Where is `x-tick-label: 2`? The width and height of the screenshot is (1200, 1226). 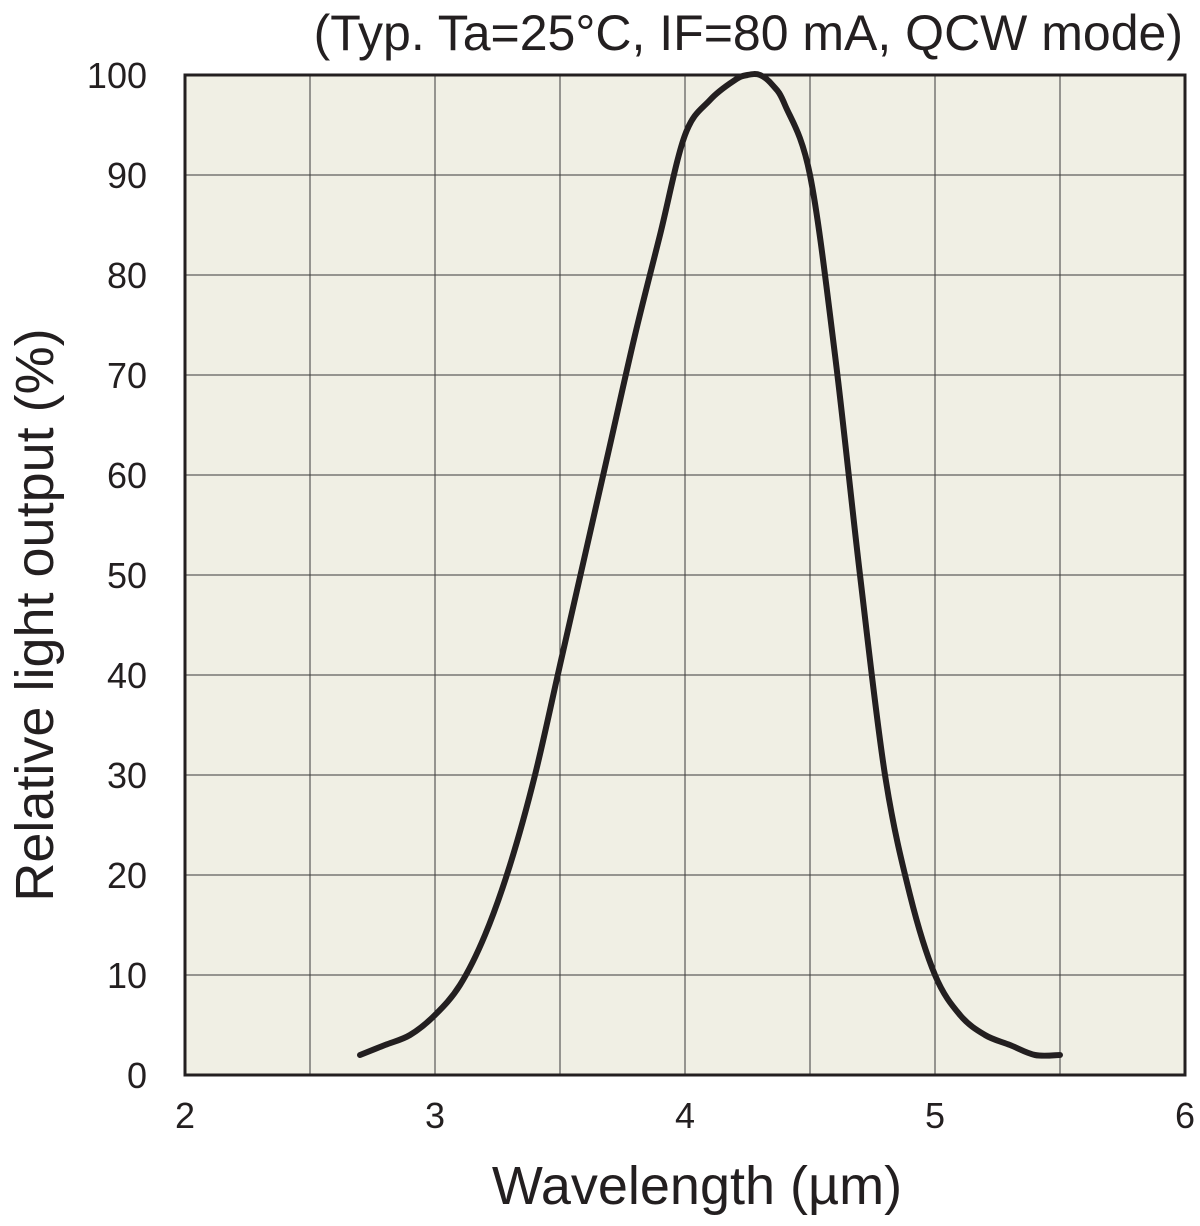
x-tick-label: 2 is located at coordinates (185, 1115).